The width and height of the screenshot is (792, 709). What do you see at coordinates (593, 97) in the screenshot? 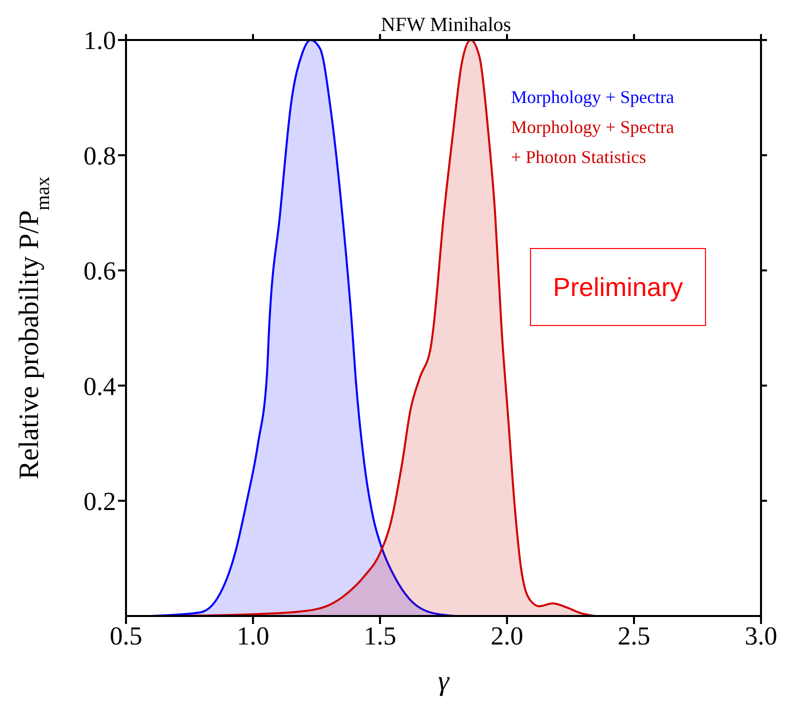
I see `text: Morphology + Spectra` at bounding box center [593, 97].